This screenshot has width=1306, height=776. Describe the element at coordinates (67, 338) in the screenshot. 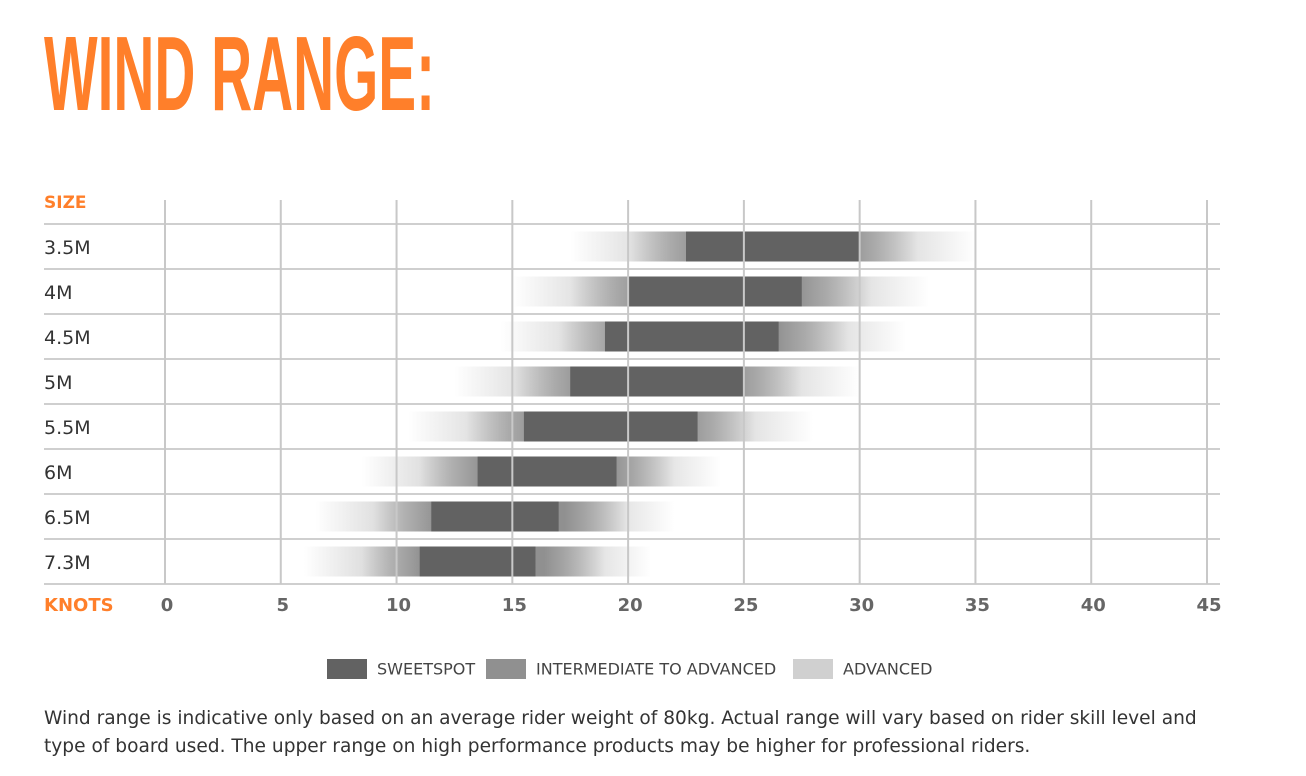

I see `y-tick-label: 4.5M` at that location.